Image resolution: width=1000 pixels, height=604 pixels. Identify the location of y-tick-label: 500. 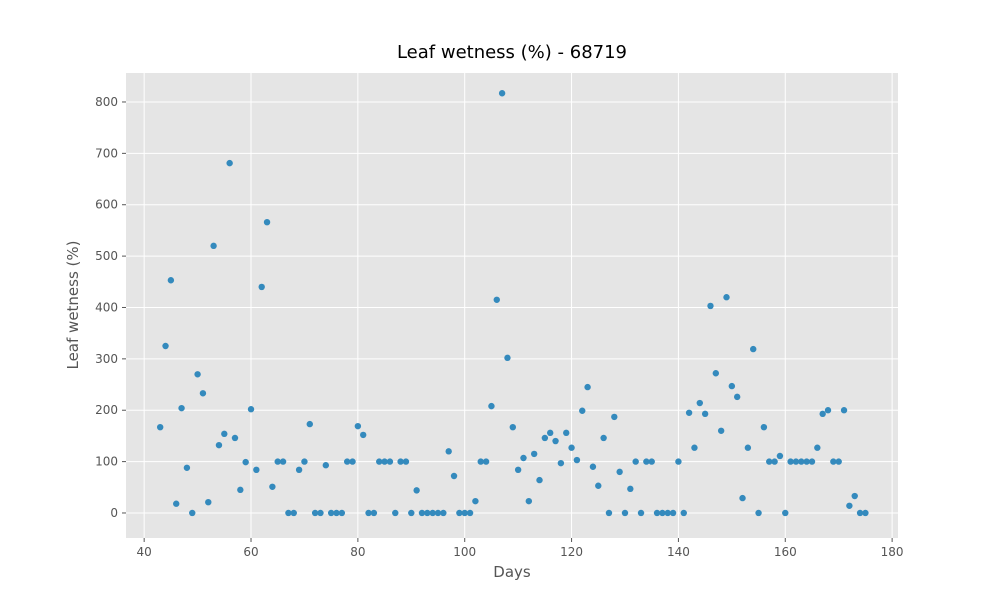
(106, 256).